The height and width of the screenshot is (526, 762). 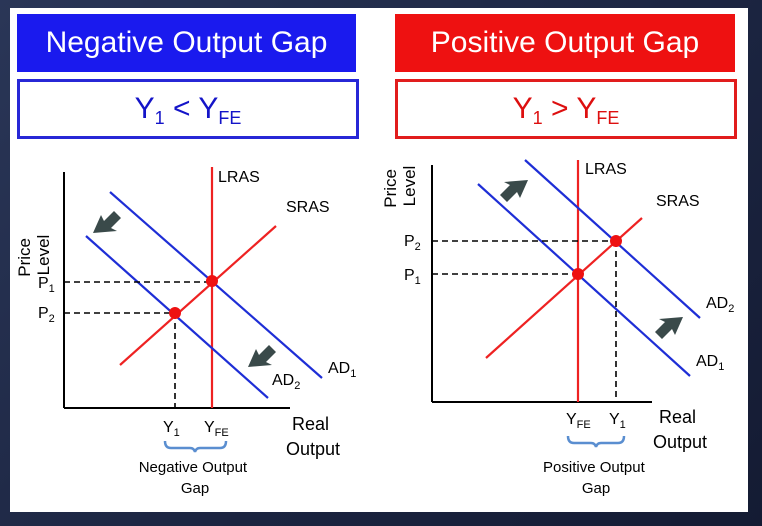 I want to click on right-gap-caption: Positive Output Gap, so click(x=596, y=478).